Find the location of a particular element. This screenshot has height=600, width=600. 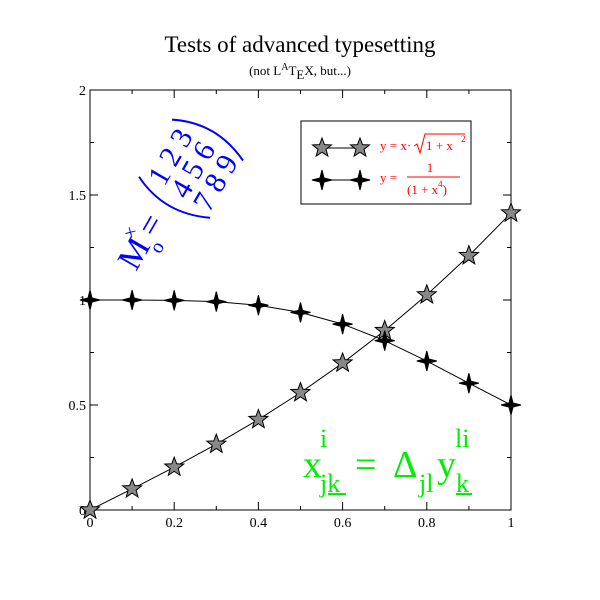

legend-2-lhs: y = is located at coordinates (388, 177).